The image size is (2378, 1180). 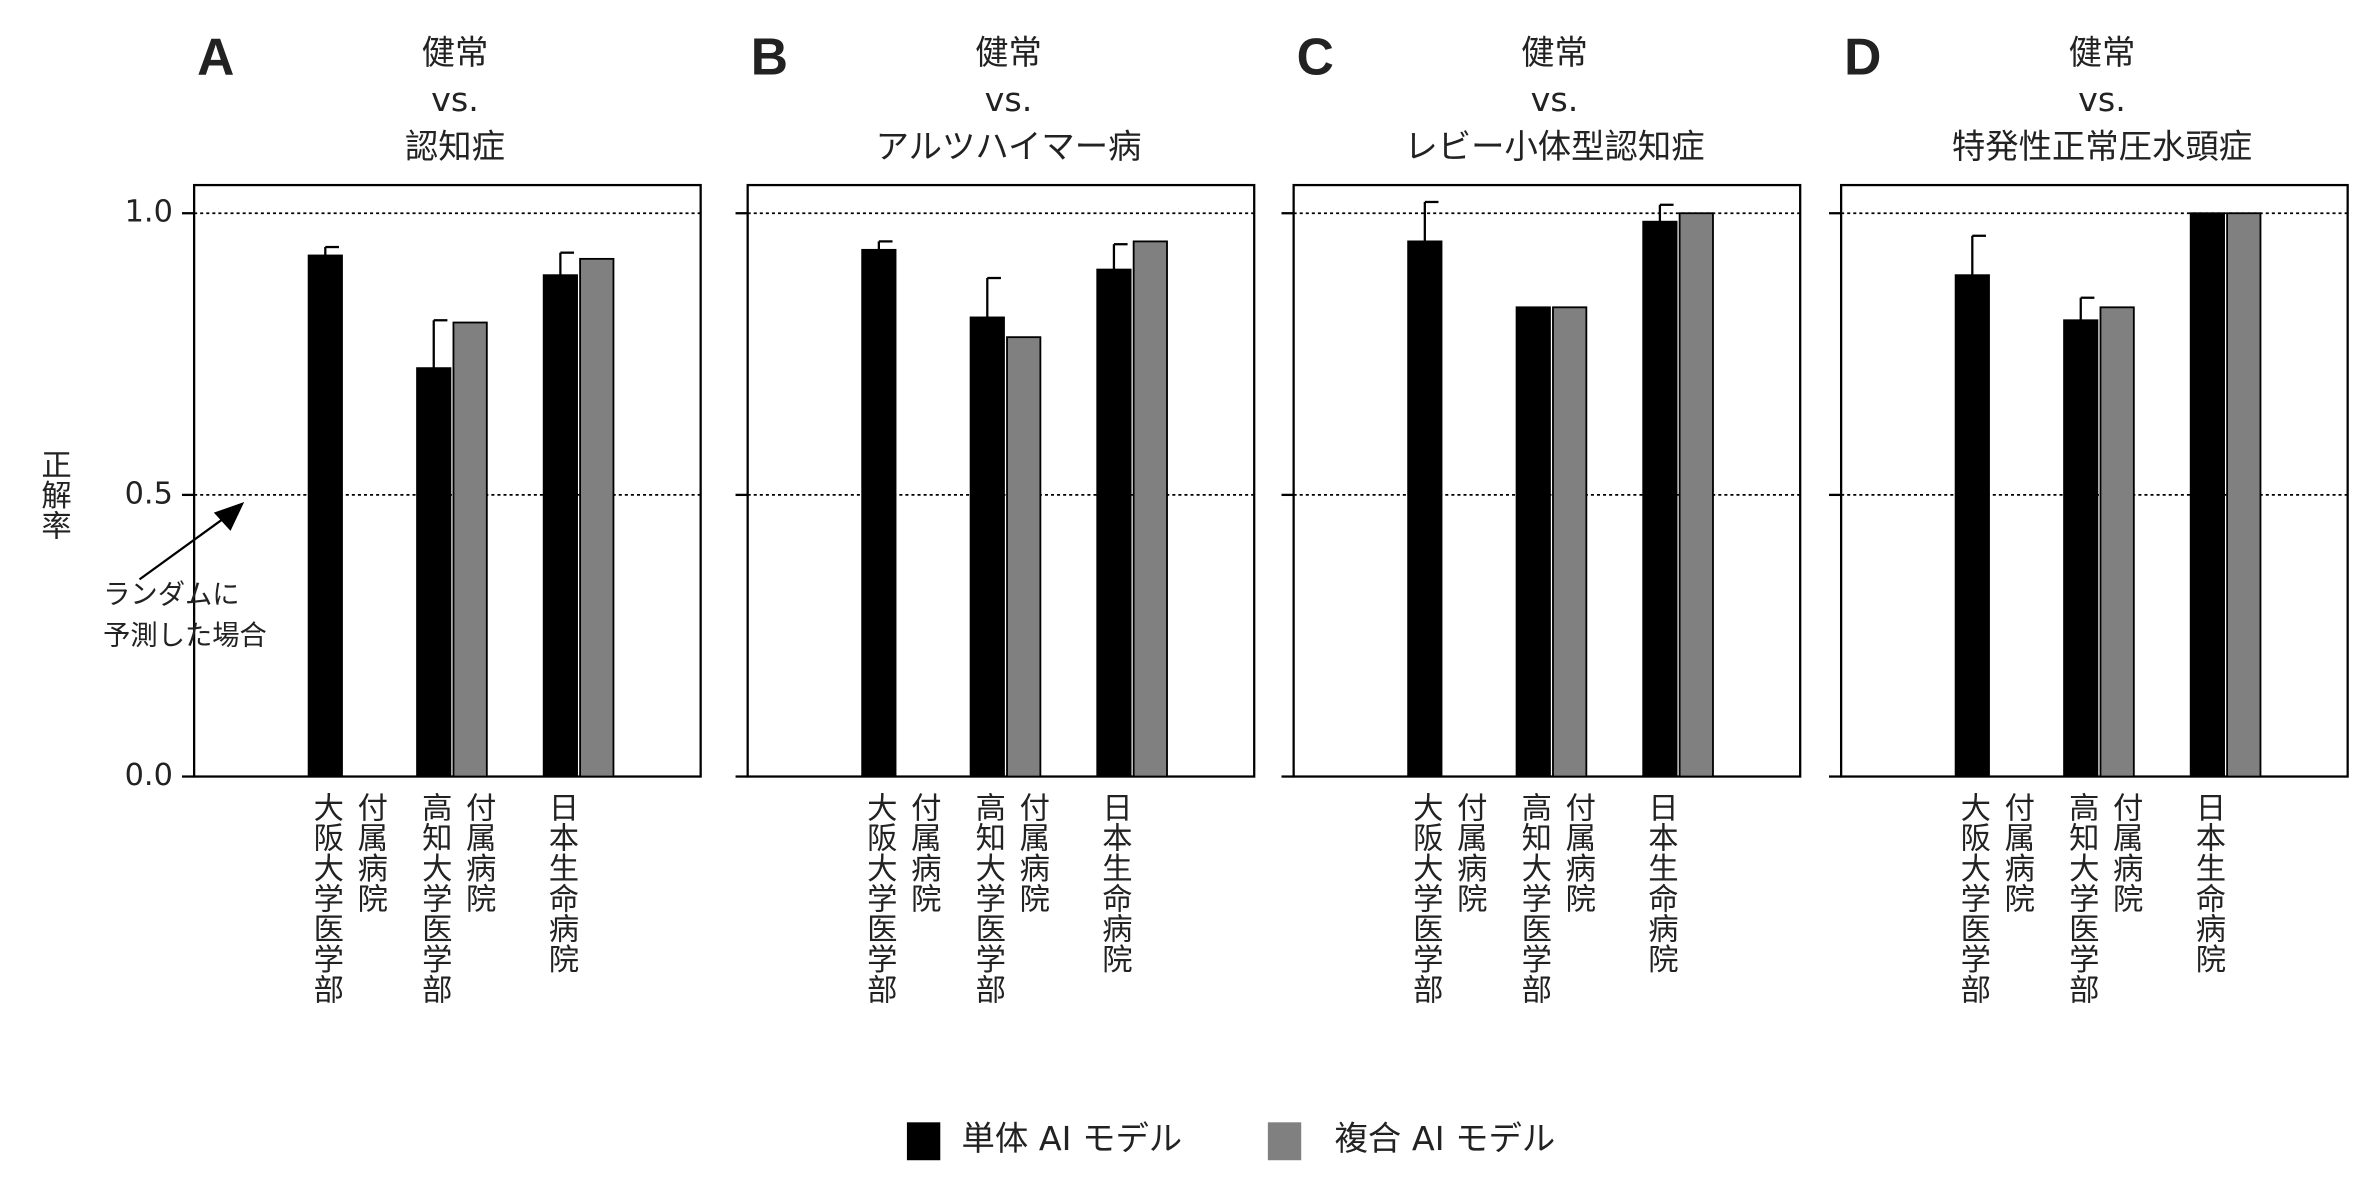 I want to click on legend-label: 単体 AI モデル, so click(x=1072, y=1138).